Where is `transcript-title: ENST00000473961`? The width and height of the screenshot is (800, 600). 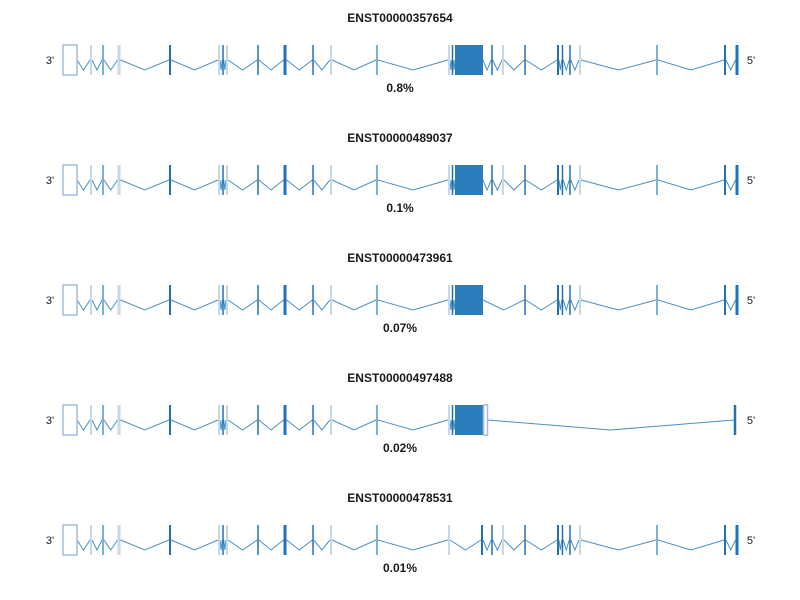
transcript-title: ENST00000473961 is located at coordinates (400, 258).